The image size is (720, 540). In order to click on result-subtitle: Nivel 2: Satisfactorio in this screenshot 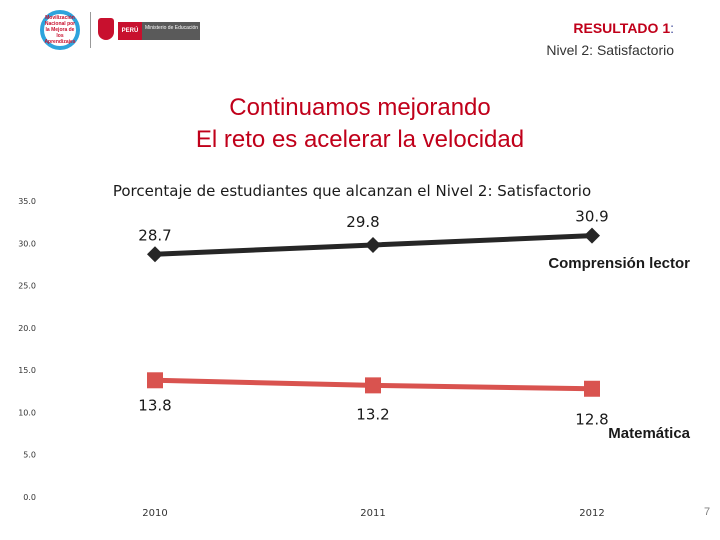, I will do `click(610, 50)`.